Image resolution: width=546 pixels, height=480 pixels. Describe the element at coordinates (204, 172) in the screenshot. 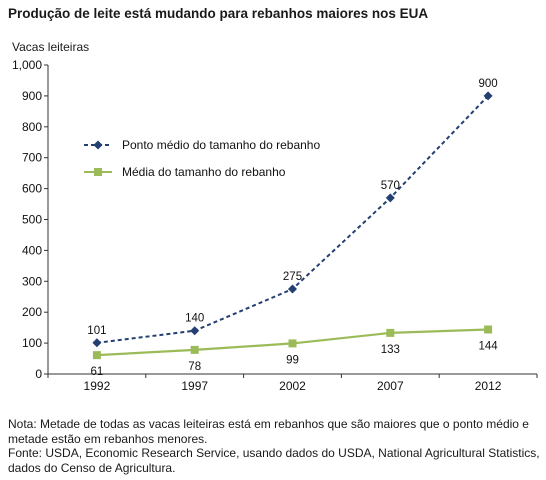

I see `legend-label: Média do tamanho do rebanho` at that location.